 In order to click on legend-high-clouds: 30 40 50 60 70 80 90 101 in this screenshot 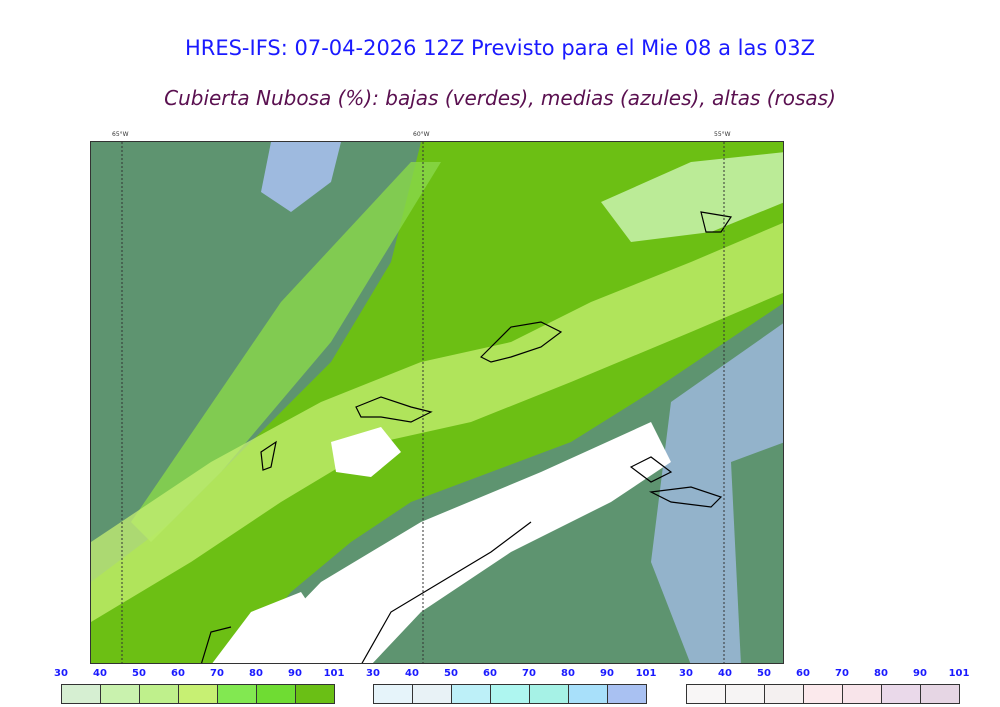, I will do `click(824, 686)`.